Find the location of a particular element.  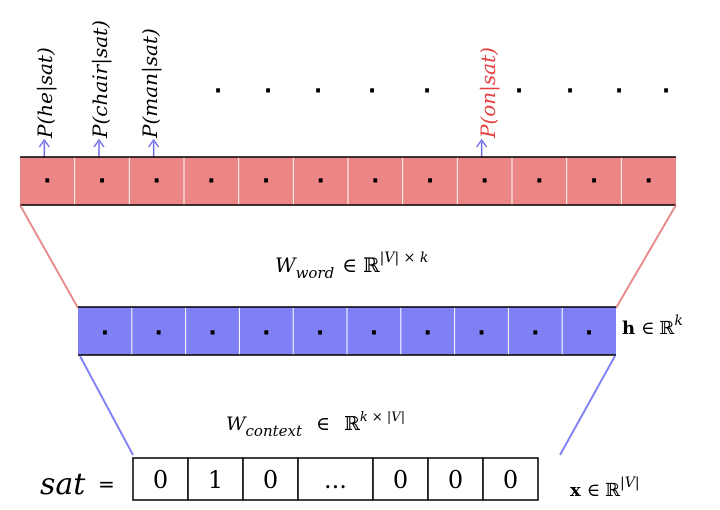

output-label-on: P(on|sat) is located at coordinates (488, 93).